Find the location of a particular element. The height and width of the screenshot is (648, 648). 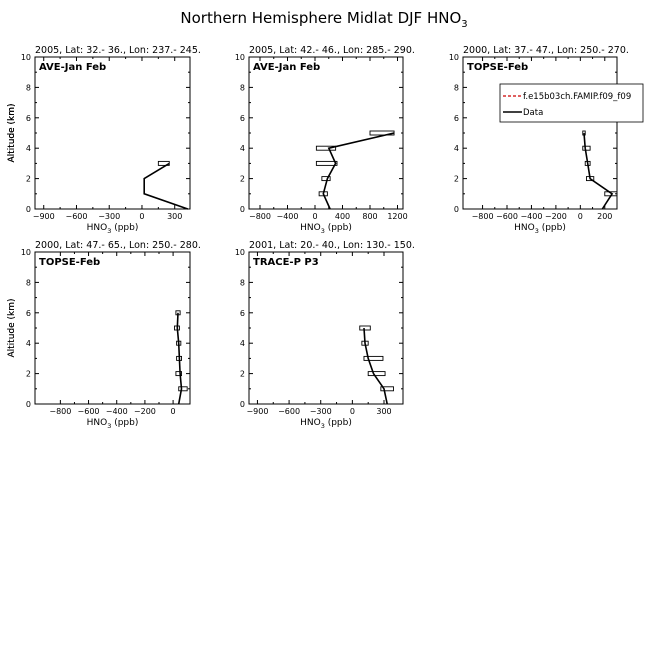

panel-header: 2000, Lat: 37.- 47., Lon: 250.- 270. is located at coordinates (546, 50).